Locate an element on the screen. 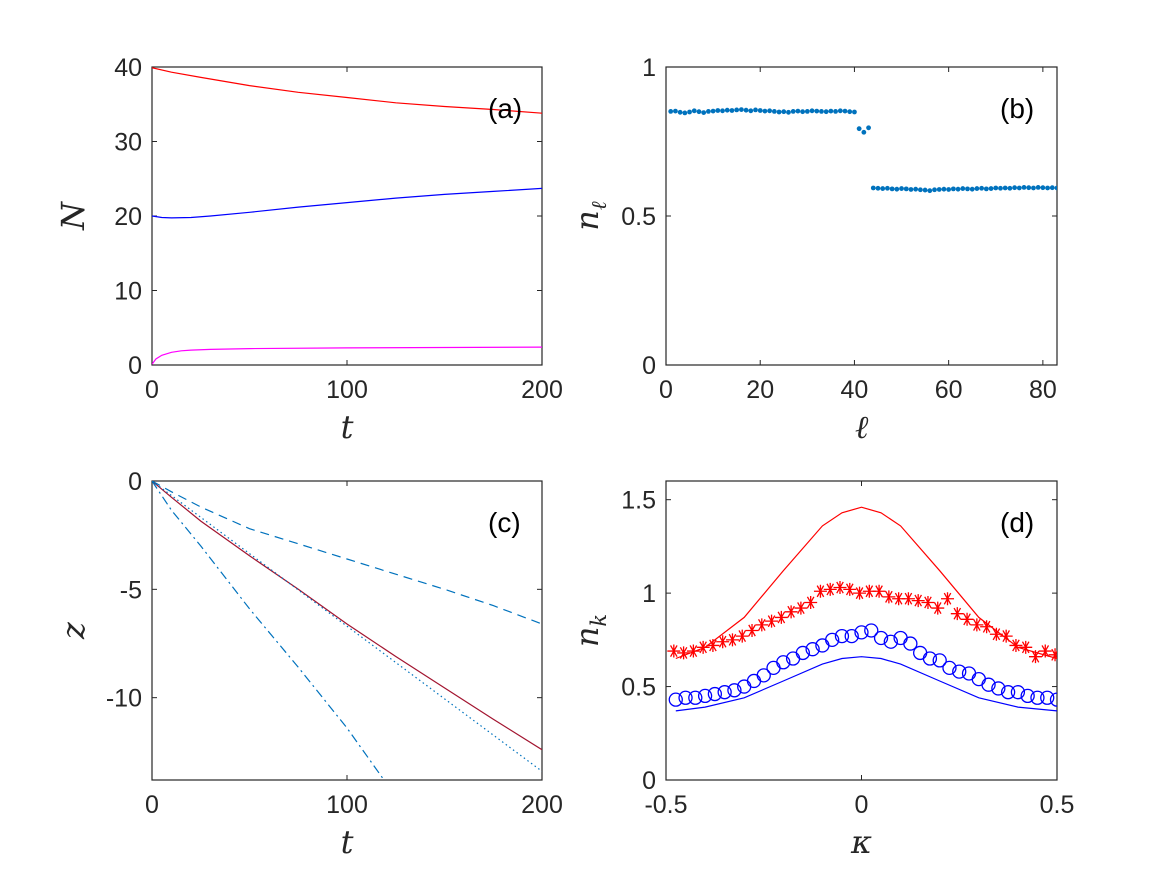 This screenshot has height=875, width=1167. series-line-blue-line is located at coordinates (866, 684).